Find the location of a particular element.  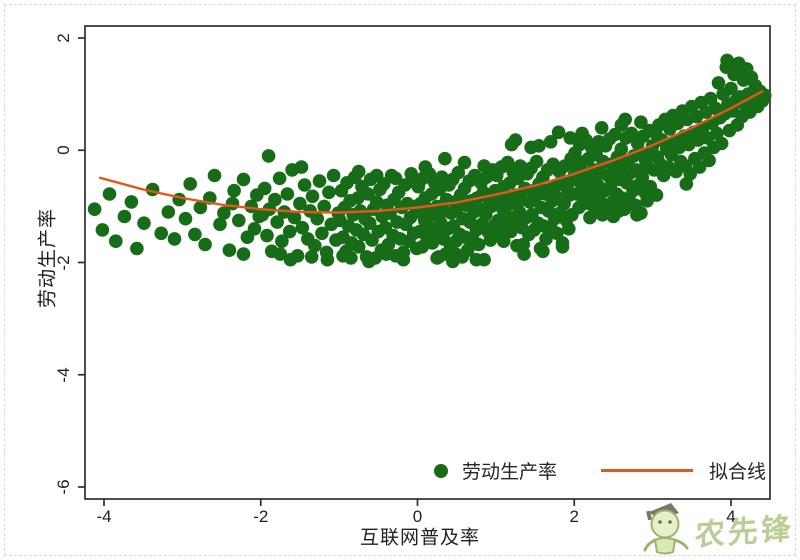

x-tick-label: 4 is located at coordinates (731, 516).